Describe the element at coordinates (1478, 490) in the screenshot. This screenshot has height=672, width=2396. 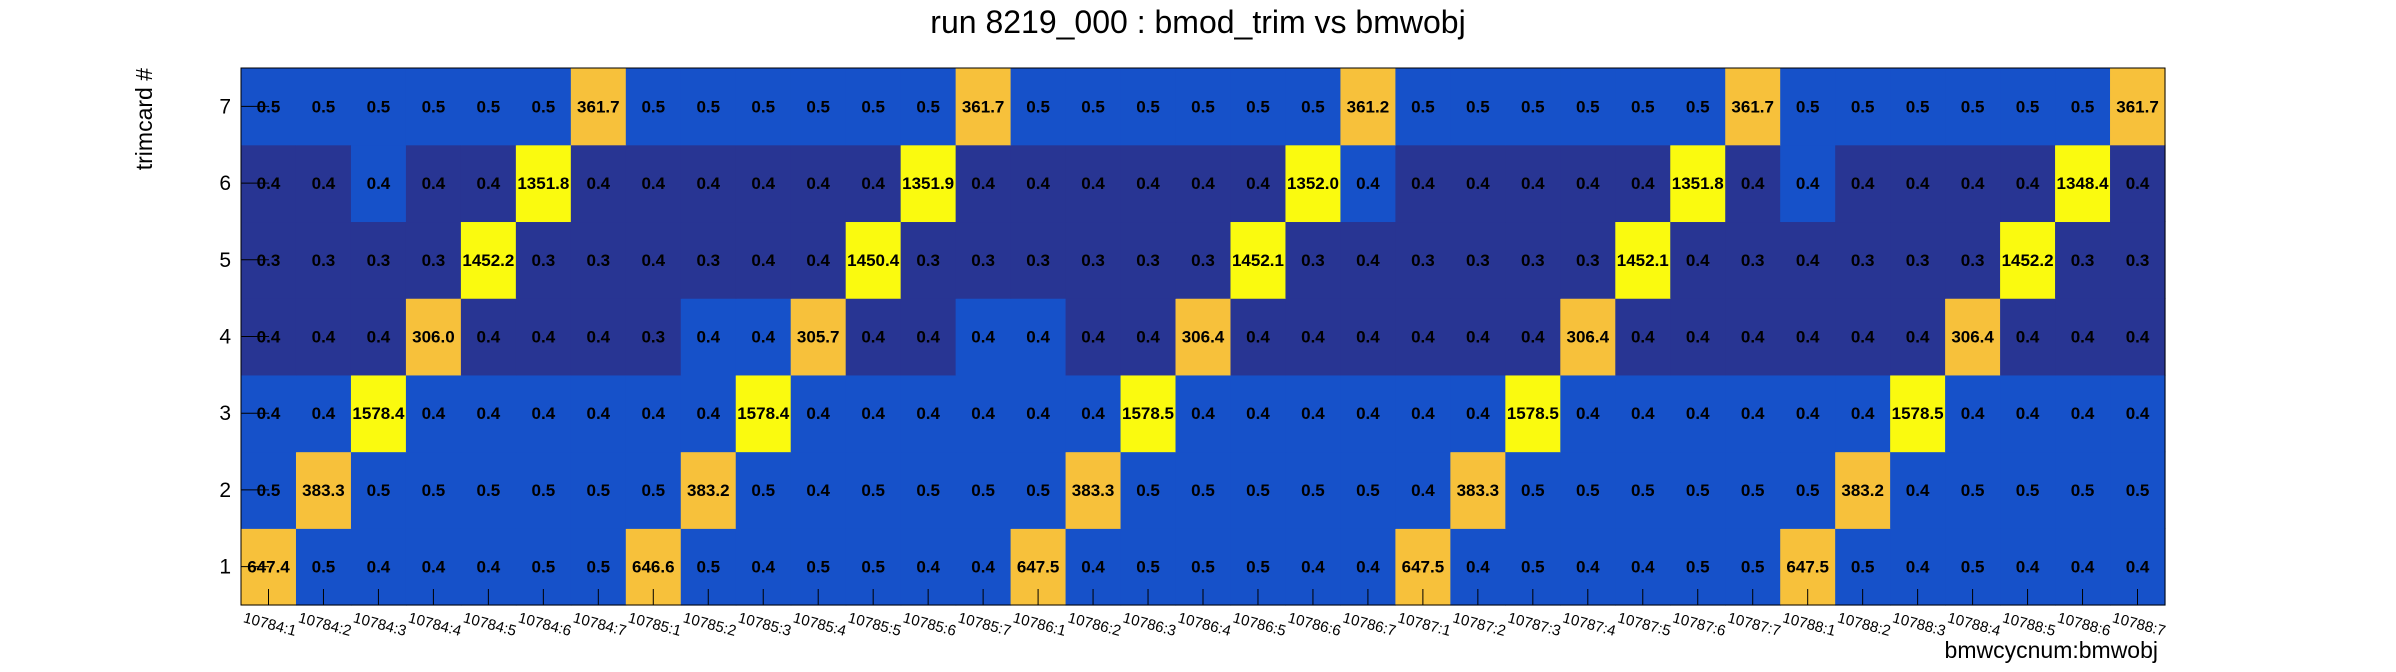
I see `cell-value-label: 383.3` at that location.